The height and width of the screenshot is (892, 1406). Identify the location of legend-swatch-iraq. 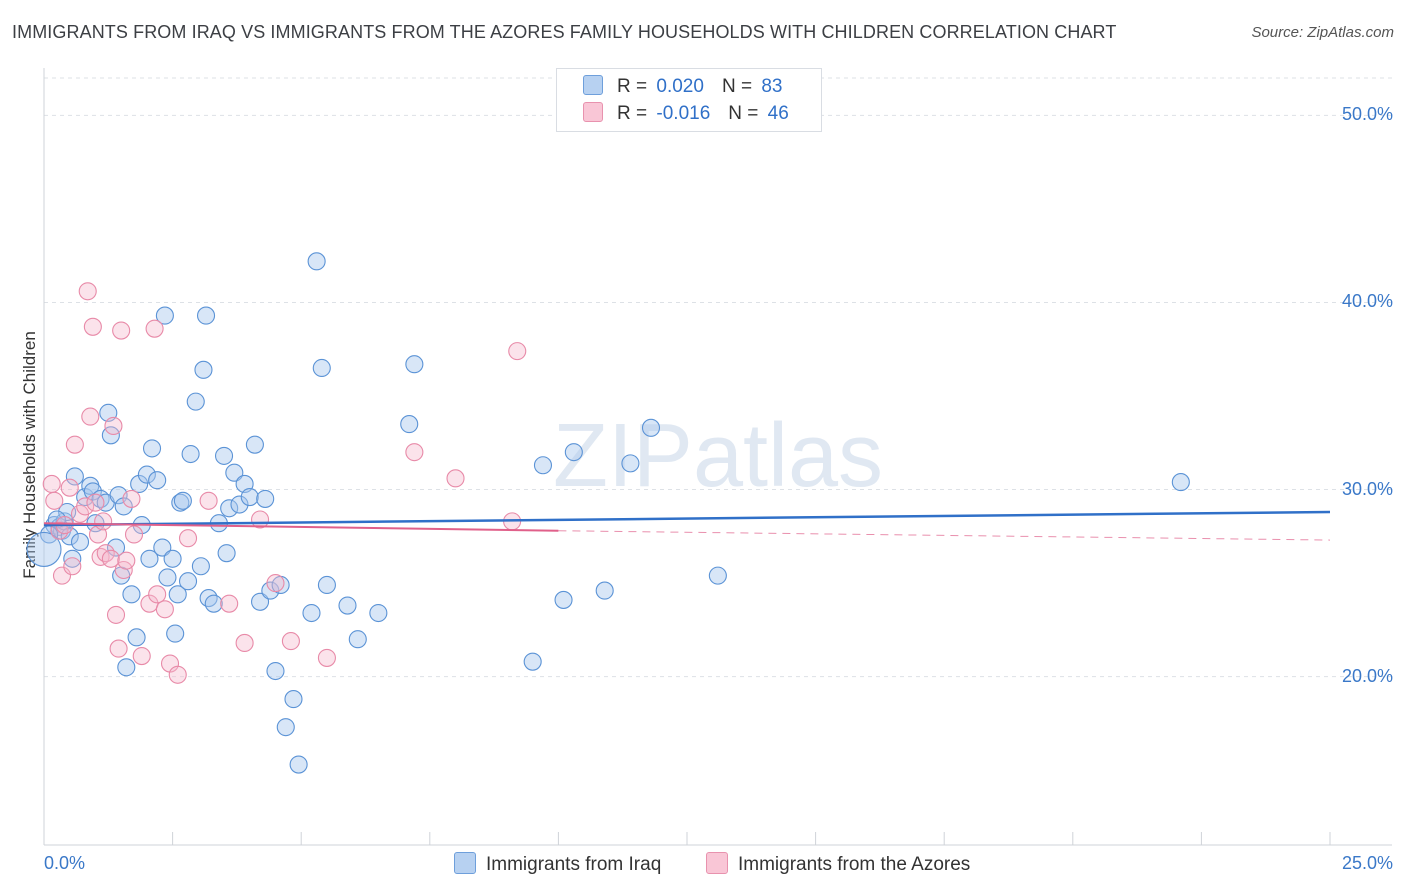
(593, 85).